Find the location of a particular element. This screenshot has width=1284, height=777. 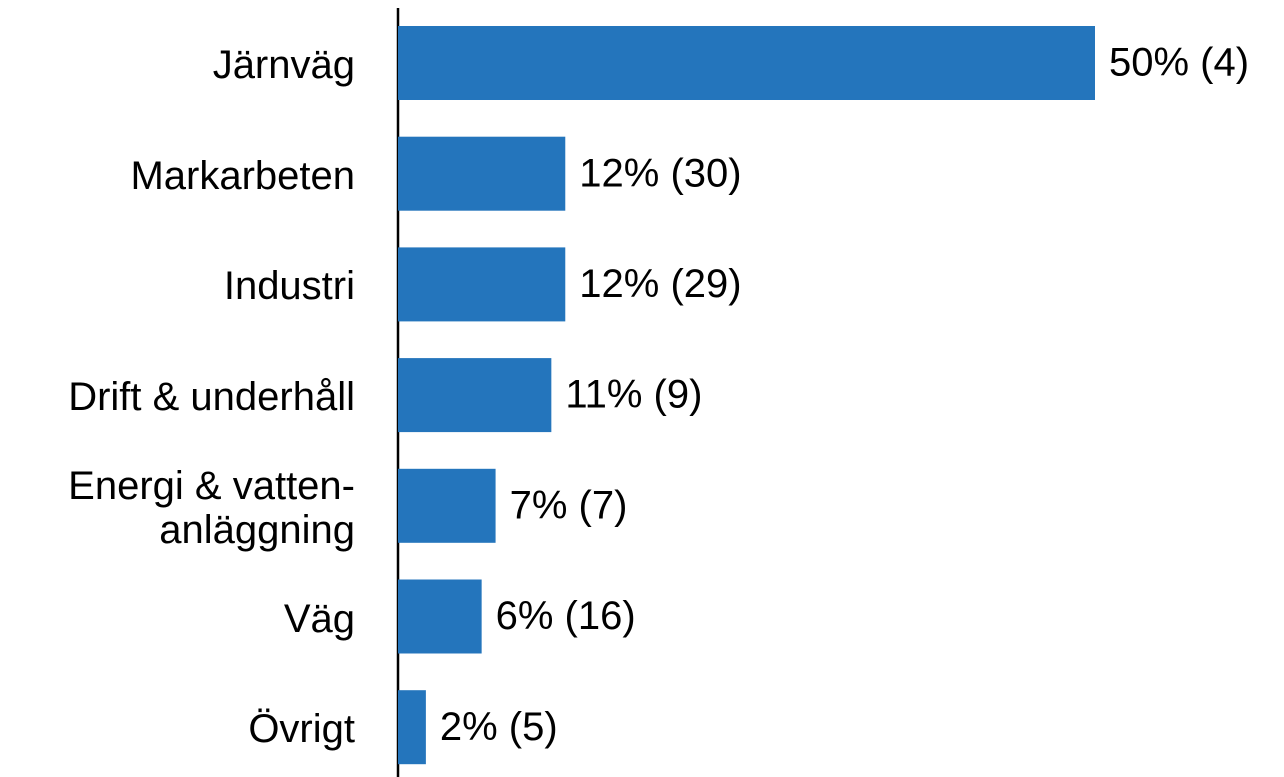

data-label: 12% (29) is located at coordinates (660, 284).